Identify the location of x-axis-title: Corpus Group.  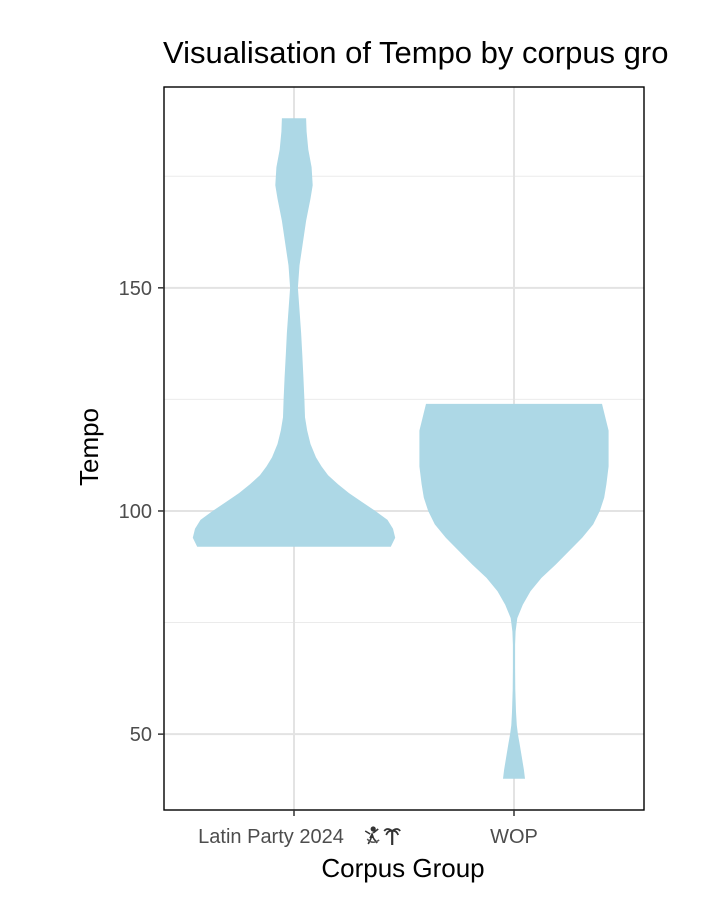
(402, 868).